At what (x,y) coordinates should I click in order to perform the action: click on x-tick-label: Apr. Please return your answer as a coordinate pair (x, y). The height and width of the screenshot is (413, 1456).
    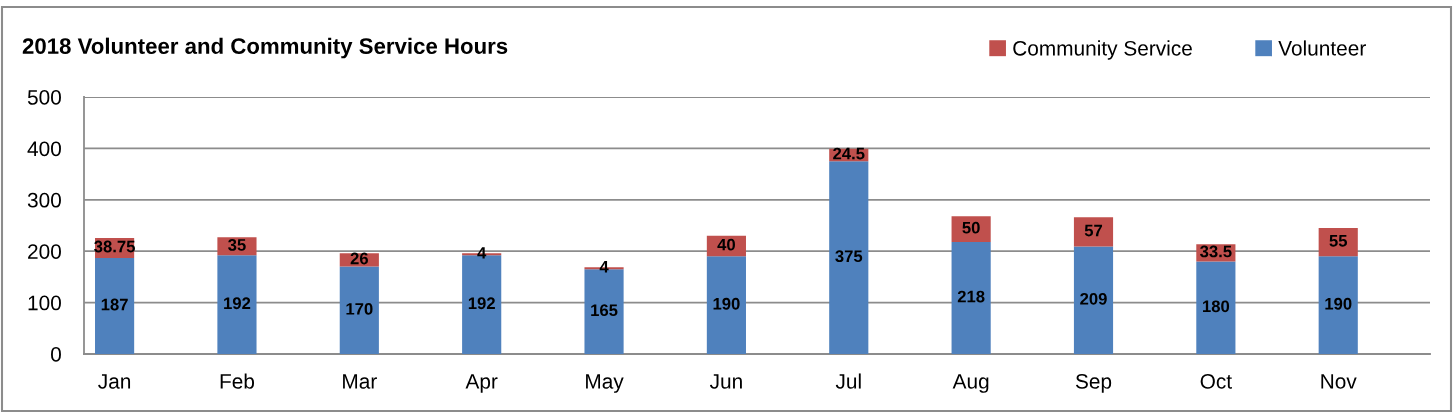
    Looking at the image, I should click on (481, 383).